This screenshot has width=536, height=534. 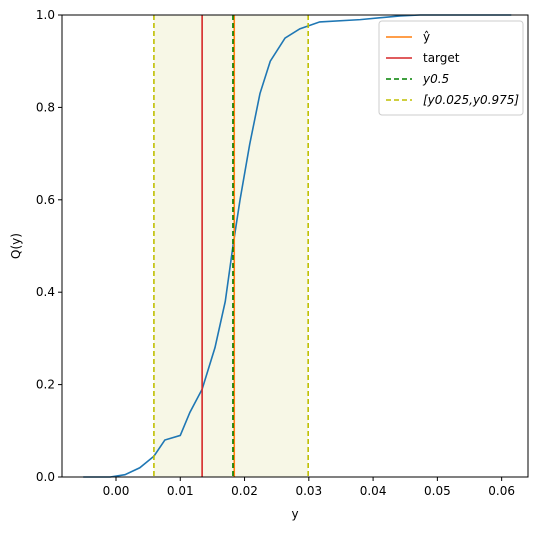 What do you see at coordinates (16, 246) in the screenshot?
I see `y-axis-label: Q(y)` at bounding box center [16, 246].